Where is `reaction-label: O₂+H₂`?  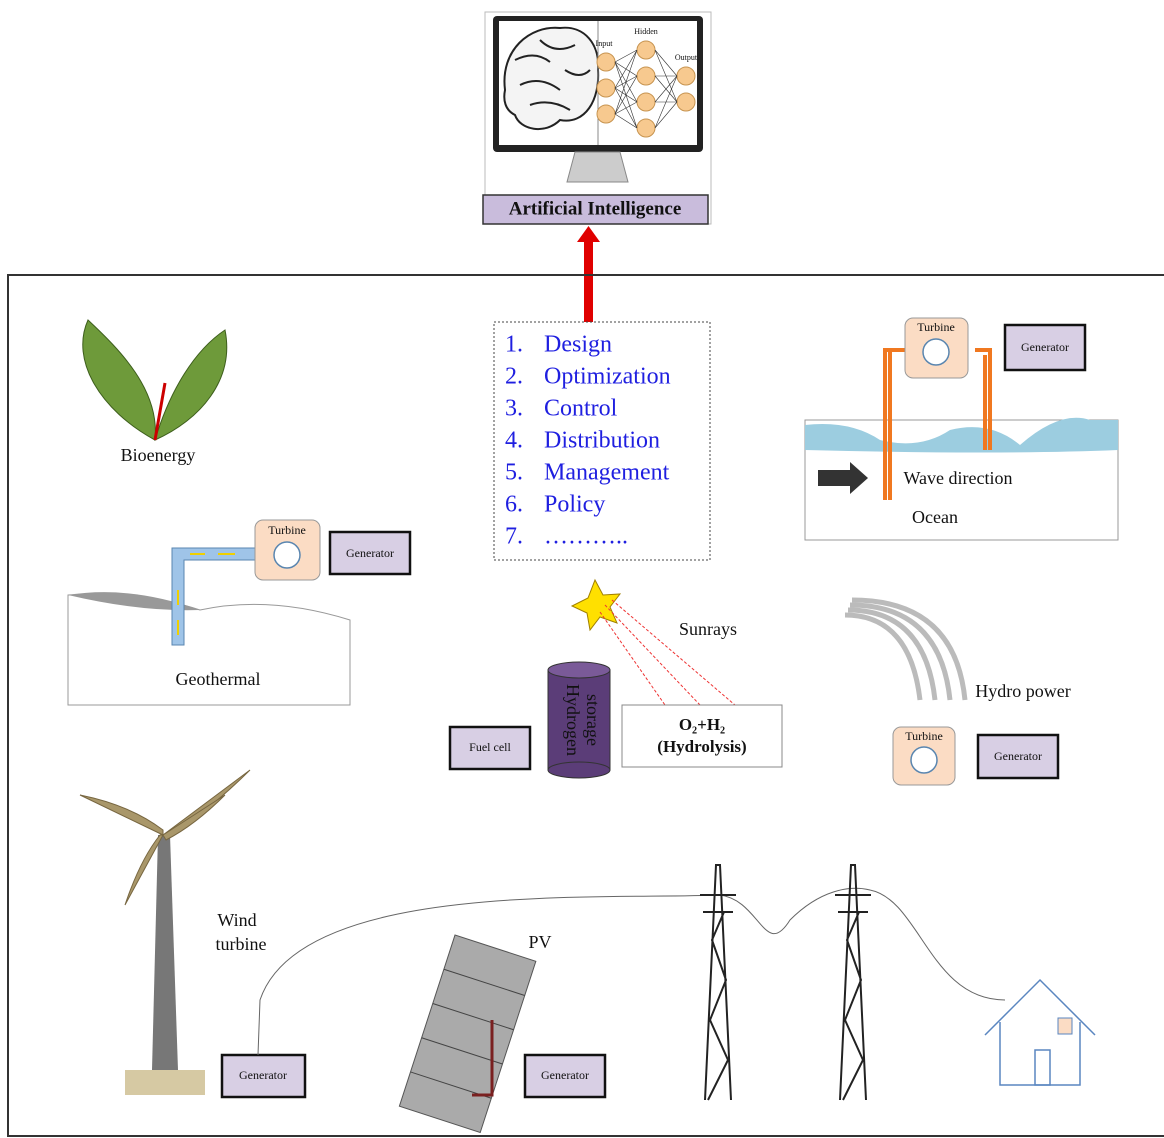
reaction-label: O₂+H₂ is located at coordinates (702, 724).